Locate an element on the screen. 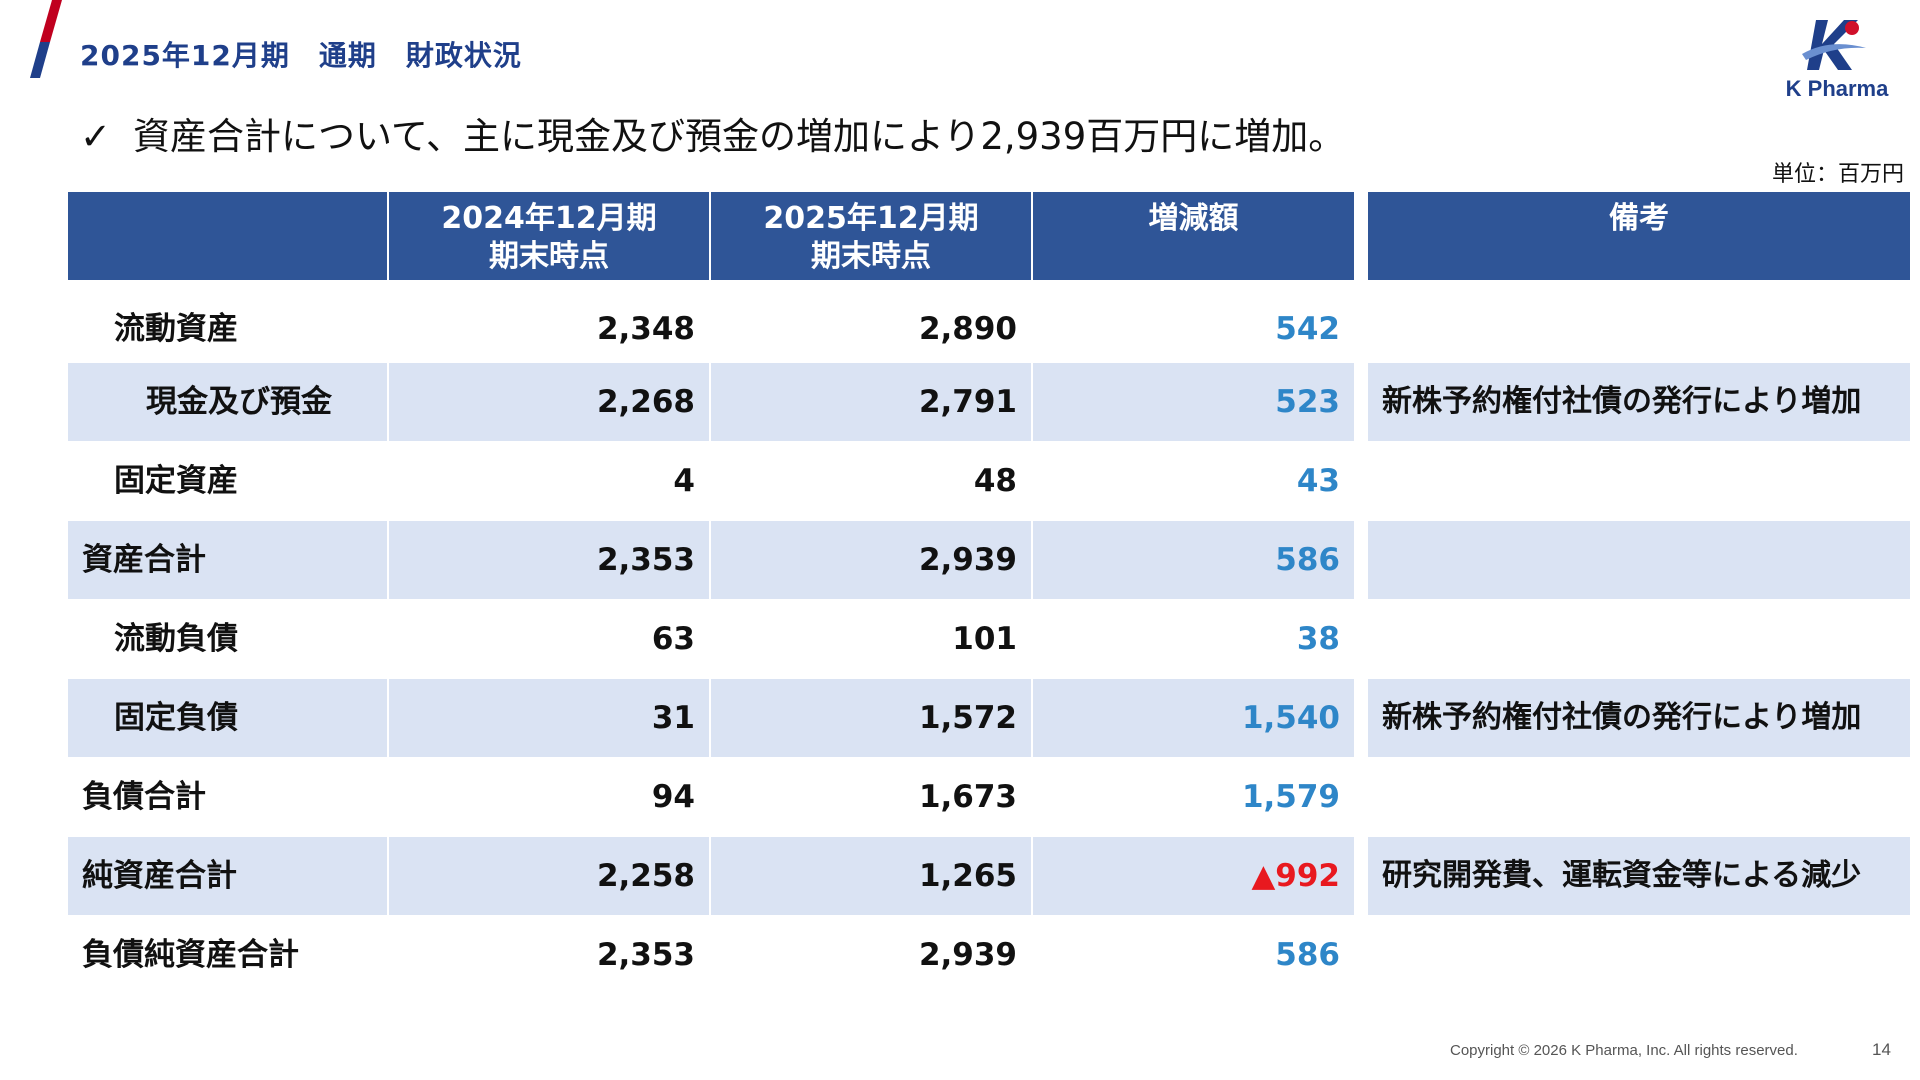  header-diff-label: 増減額 is located at coordinates (1193, 218).